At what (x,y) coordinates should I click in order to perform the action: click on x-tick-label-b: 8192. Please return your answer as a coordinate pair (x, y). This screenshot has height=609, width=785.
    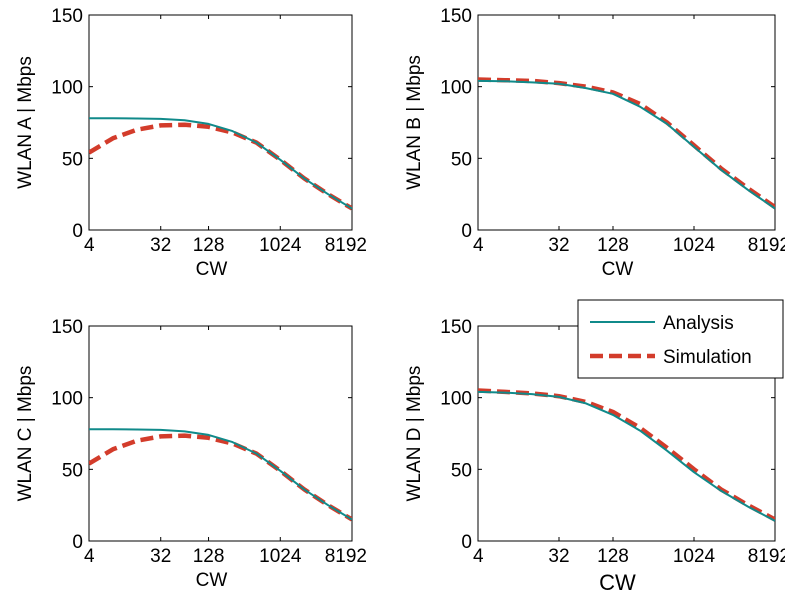
    Looking at the image, I should click on (766, 245).